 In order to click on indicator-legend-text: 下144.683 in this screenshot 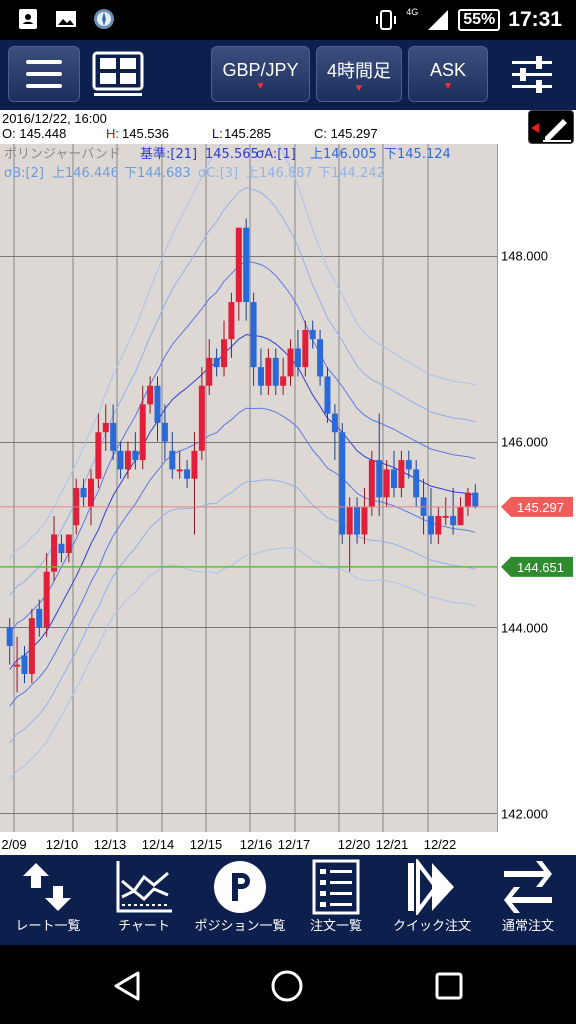, I will do `click(157, 173)`.